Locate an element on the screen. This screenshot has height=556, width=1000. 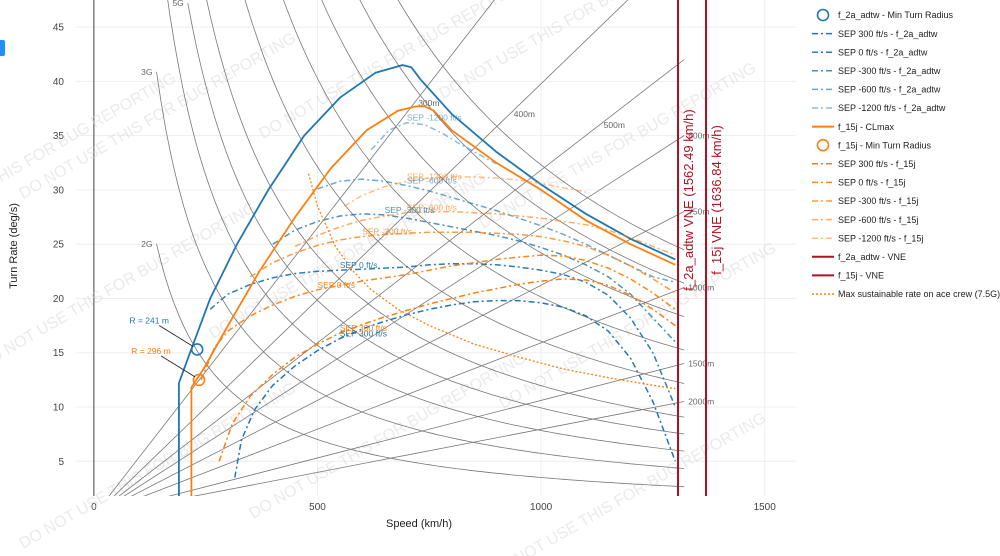
legend-item: SEP -1200 ft/s - f_2a_adtw is located at coordinates (879, 108).